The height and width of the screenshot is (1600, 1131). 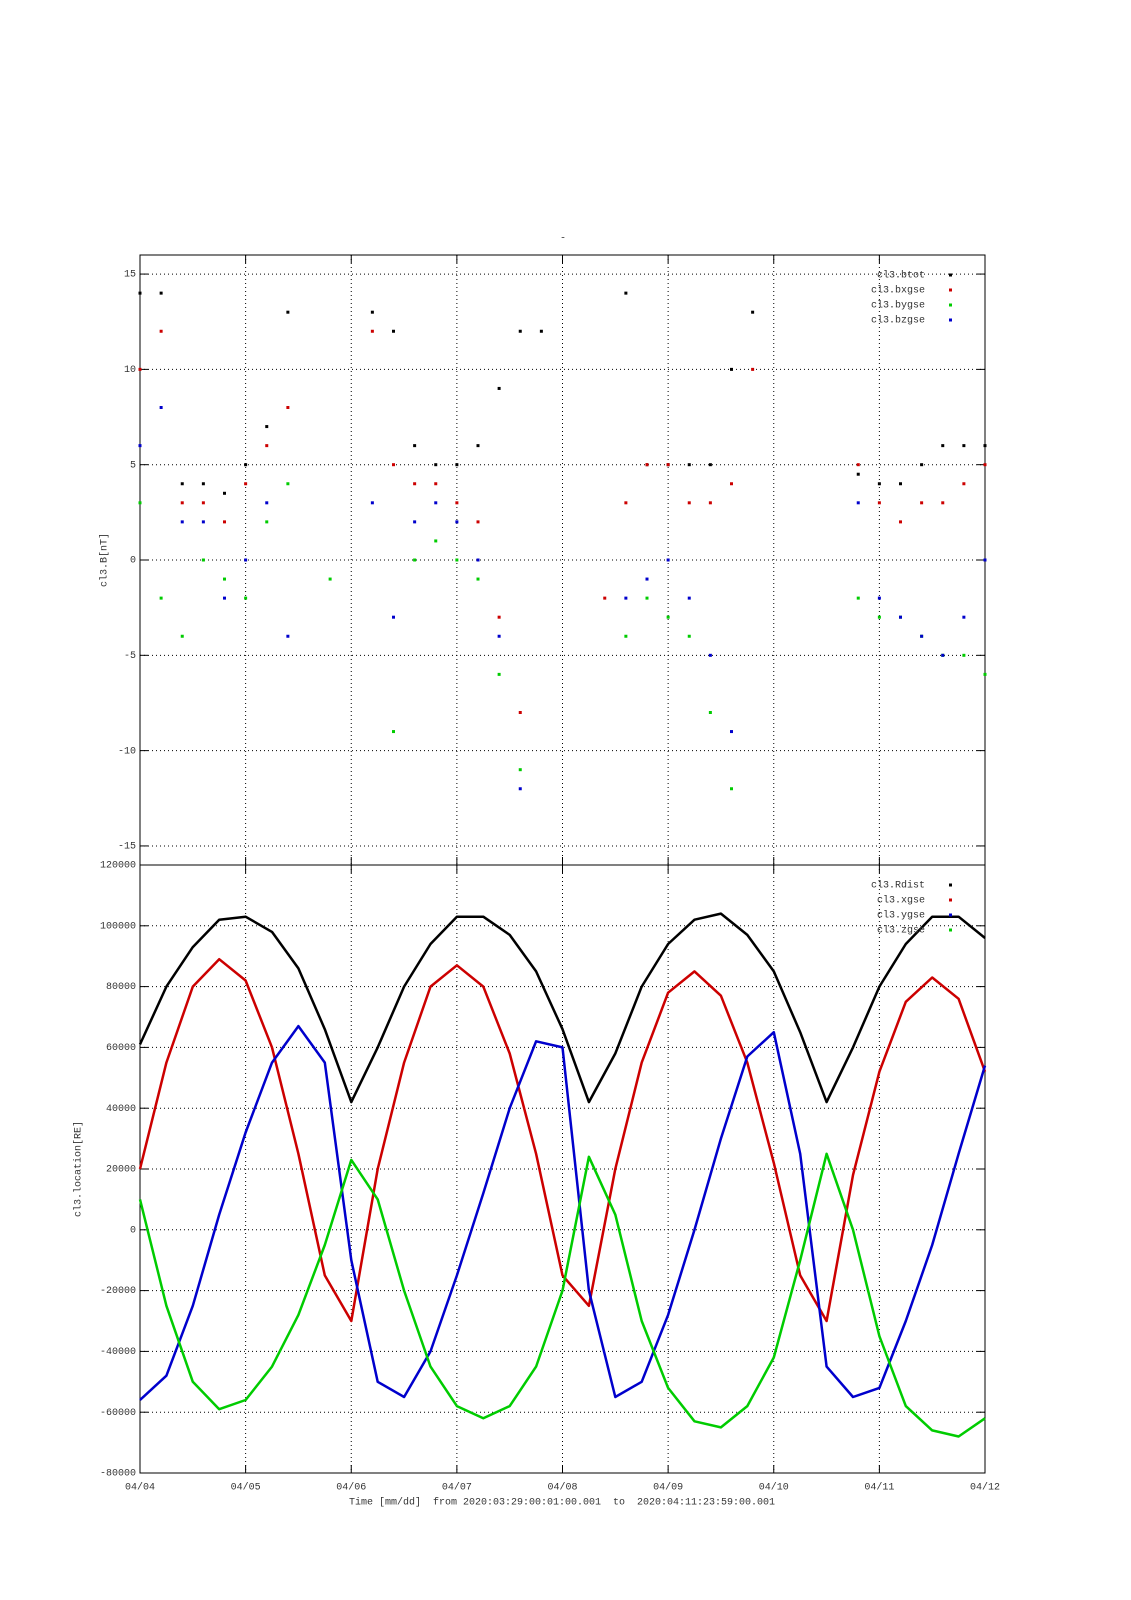 What do you see at coordinates (130, 656) in the screenshot?
I see `y-tick-label: -5` at bounding box center [130, 656].